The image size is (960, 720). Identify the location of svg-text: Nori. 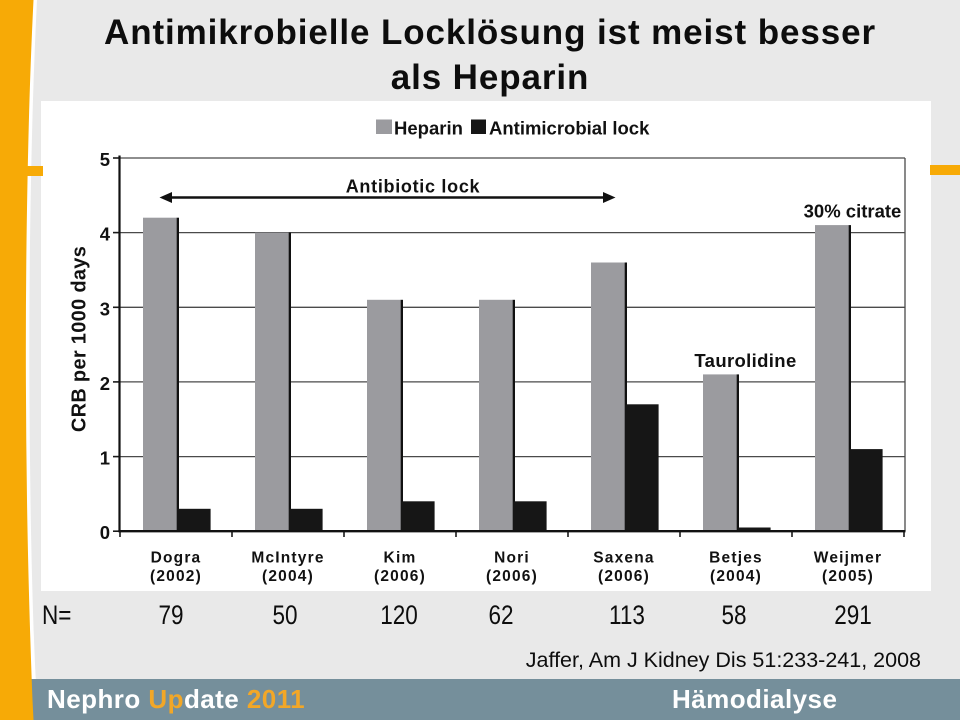
(512, 558).